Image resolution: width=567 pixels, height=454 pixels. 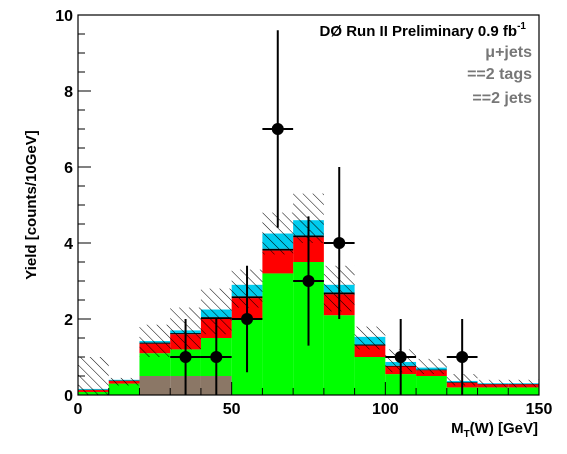 I want to click on y-tick-label-4: 8, so click(x=68, y=92).